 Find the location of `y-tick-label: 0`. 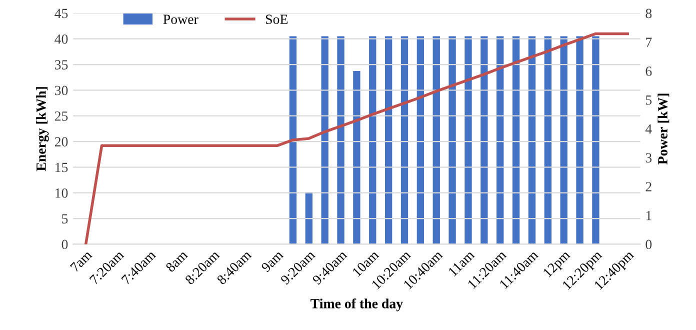

y-tick-label: 0 is located at coordinates (65, 245).